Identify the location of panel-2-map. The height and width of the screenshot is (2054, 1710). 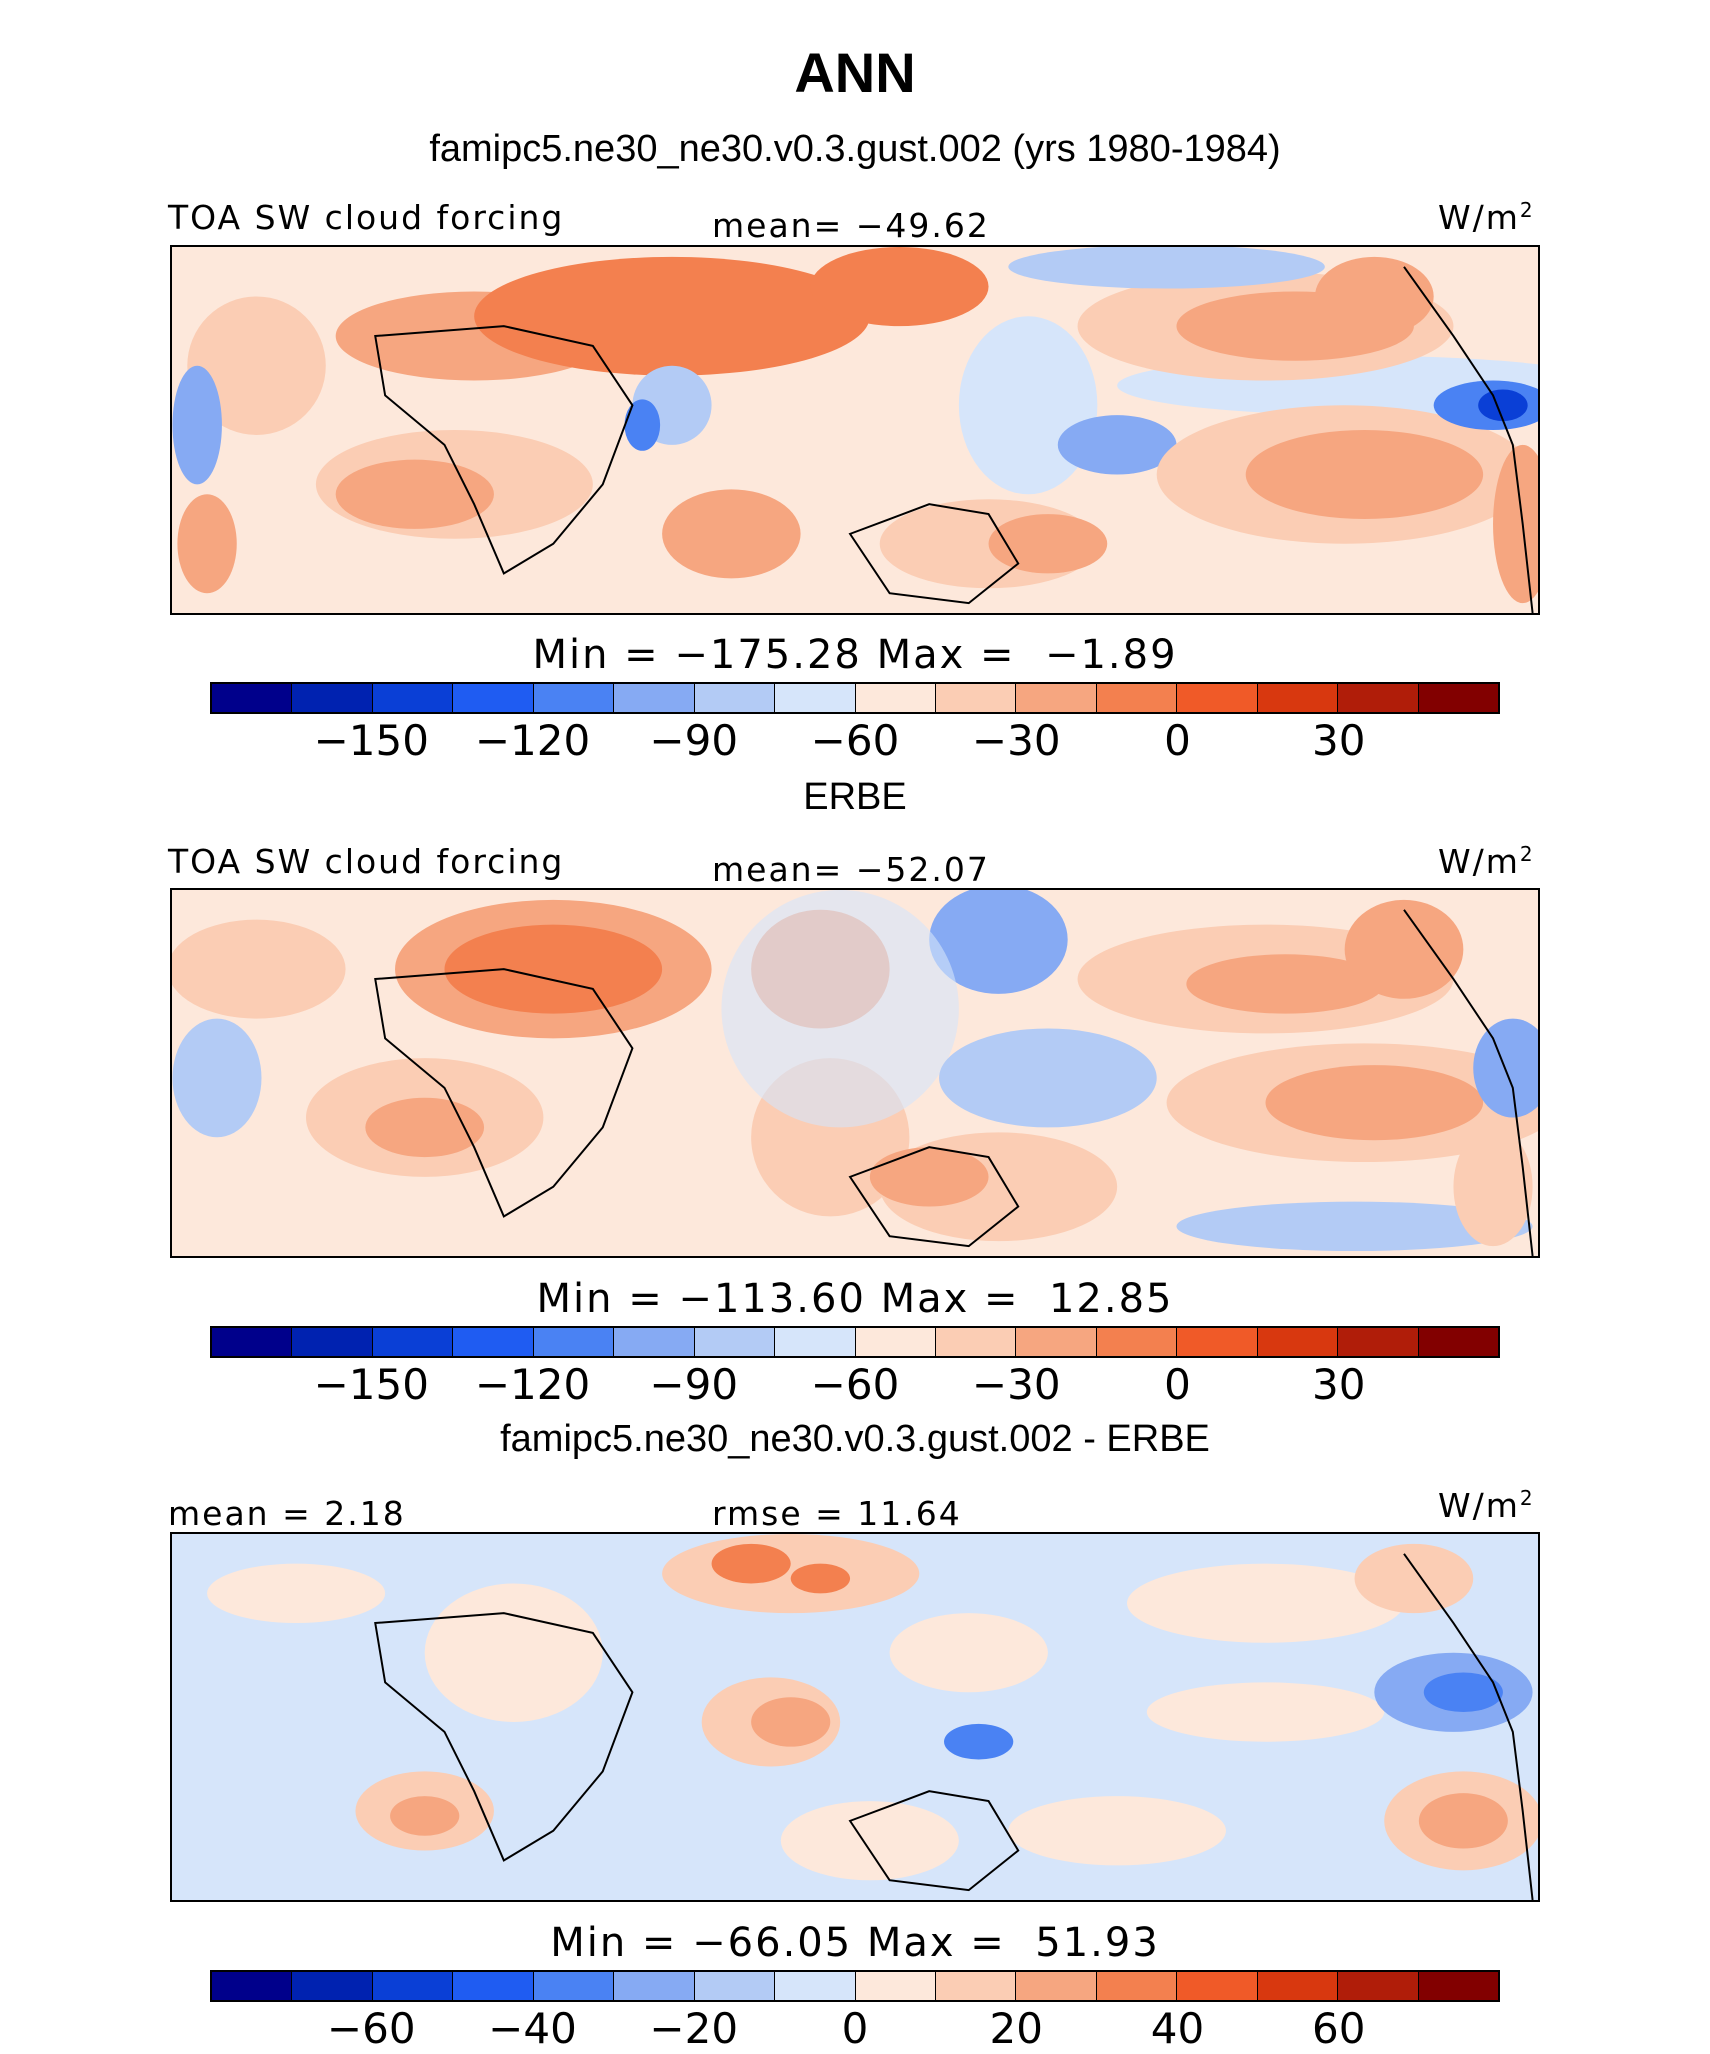
(855, 1073).